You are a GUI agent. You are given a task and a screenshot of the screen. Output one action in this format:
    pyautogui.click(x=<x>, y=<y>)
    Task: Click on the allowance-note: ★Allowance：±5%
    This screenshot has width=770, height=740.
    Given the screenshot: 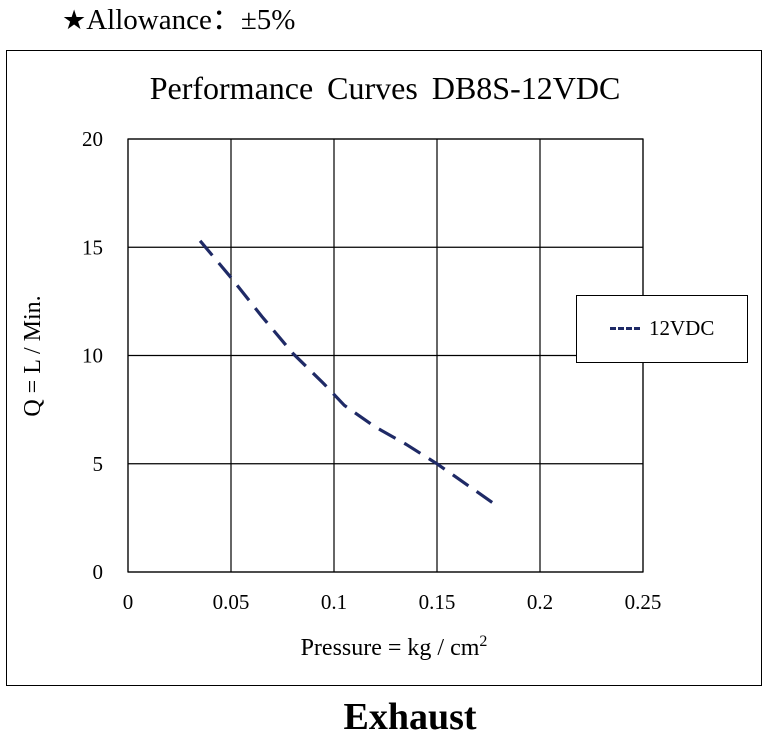 What is the action you would take?
    pyautogui.click(x=178, y=20)
    